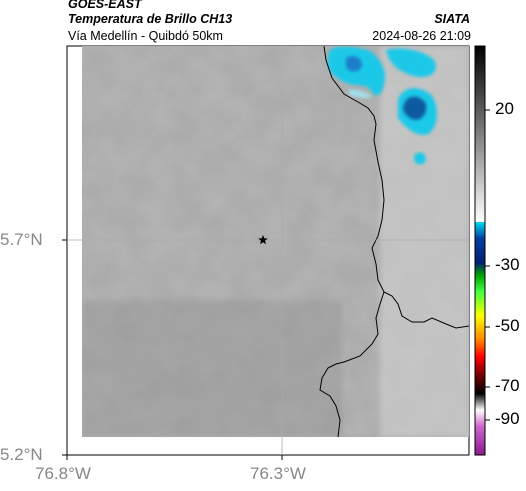 The height and width of the screenshot is (491, 526). Describe the element at coordinates (21, 454) in the screenshot. I see `lat-label-5-2: 5.2°N` at that location.